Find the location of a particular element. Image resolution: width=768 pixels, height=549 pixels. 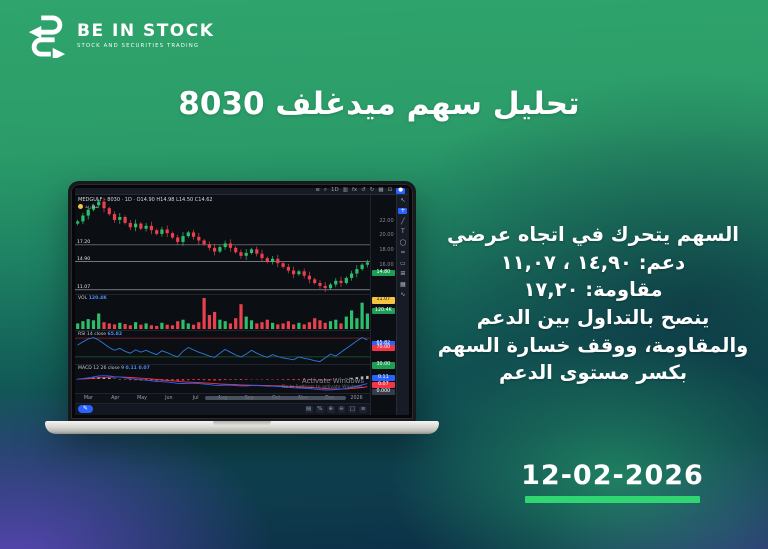

page-title: تحليل سهم ميدغلف 8030 is located at coordinates (379, 104).